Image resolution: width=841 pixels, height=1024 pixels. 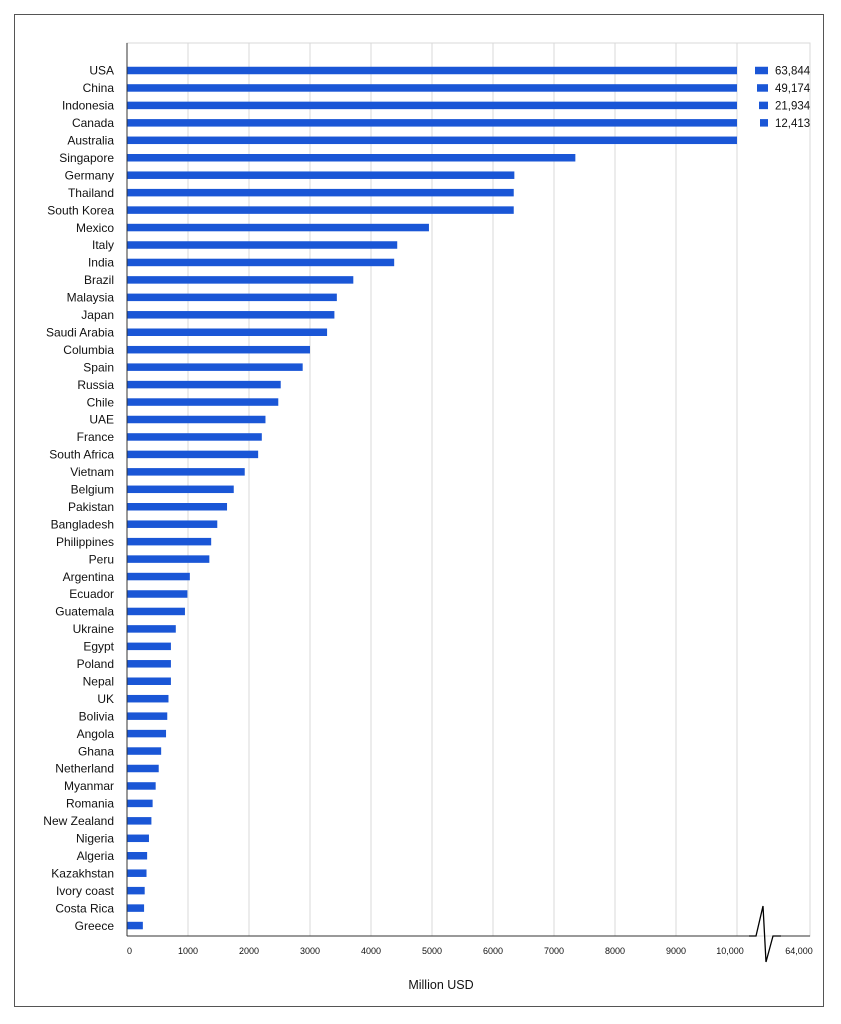 I want to click on category-label: India, so click(x=101, y=263).